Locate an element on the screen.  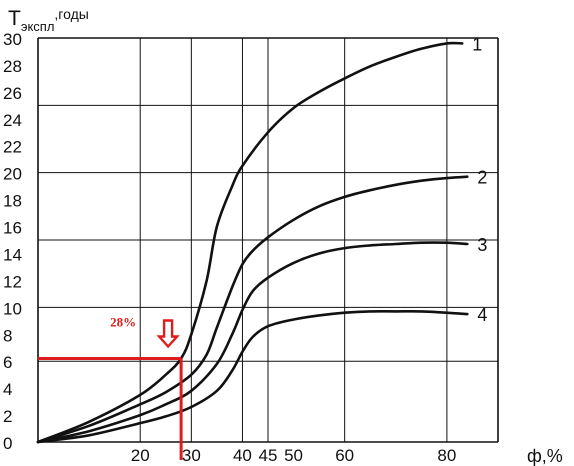
y-tick-label: 4 is located at coordinates (7, 389).